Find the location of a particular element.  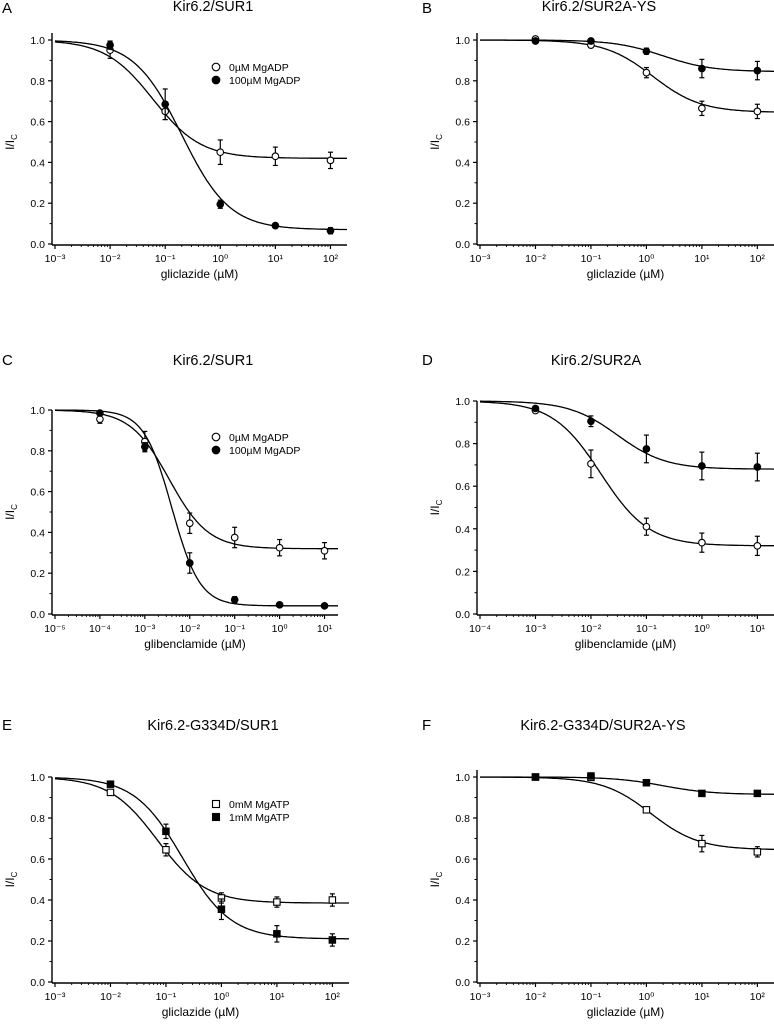

panel-title: Kir6.2/SUR2A-YS is located at coordinates (599, 7).